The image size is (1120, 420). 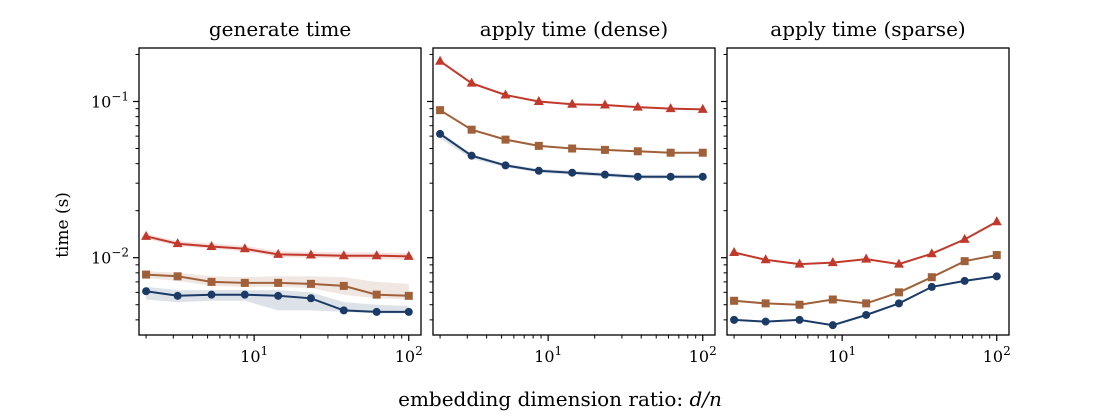 I want to click on y-tick-label-2: 10⁻², so click(x=110, y=257).